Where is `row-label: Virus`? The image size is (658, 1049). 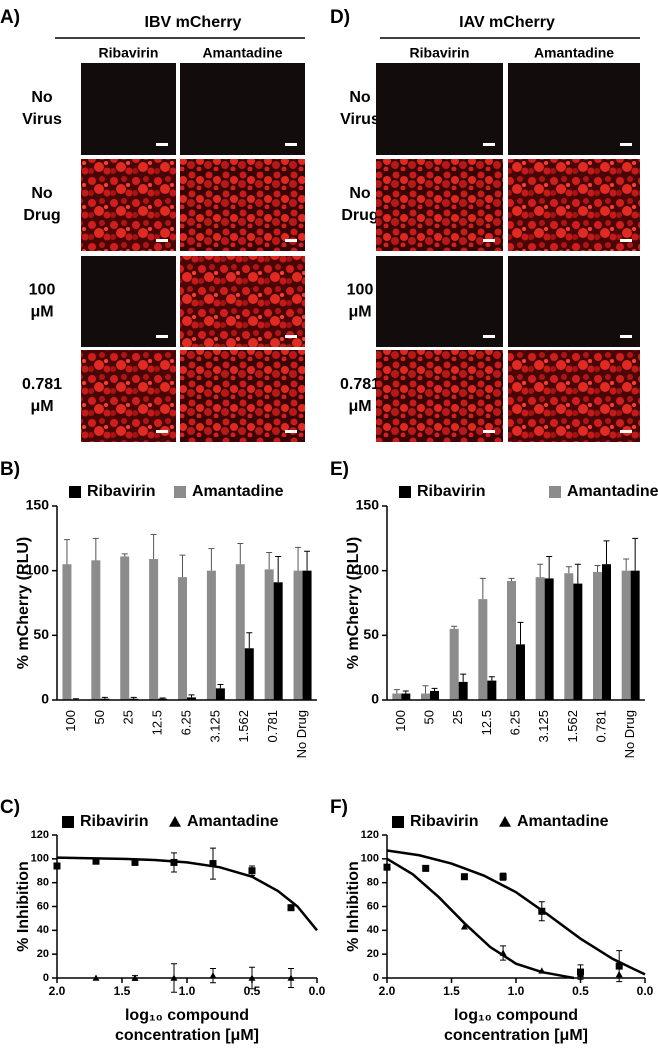
row-label: Virus is located at coordinates (360, 119).